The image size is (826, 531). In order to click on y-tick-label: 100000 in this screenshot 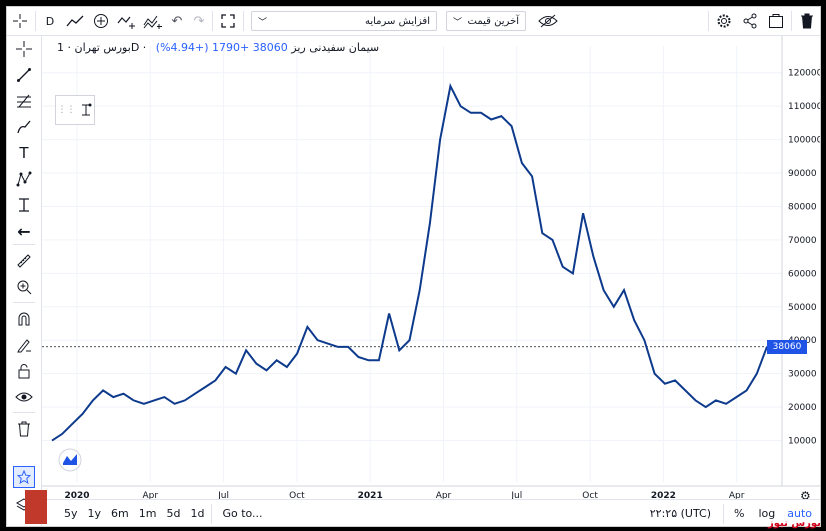, I will do `click(804, 141)`.